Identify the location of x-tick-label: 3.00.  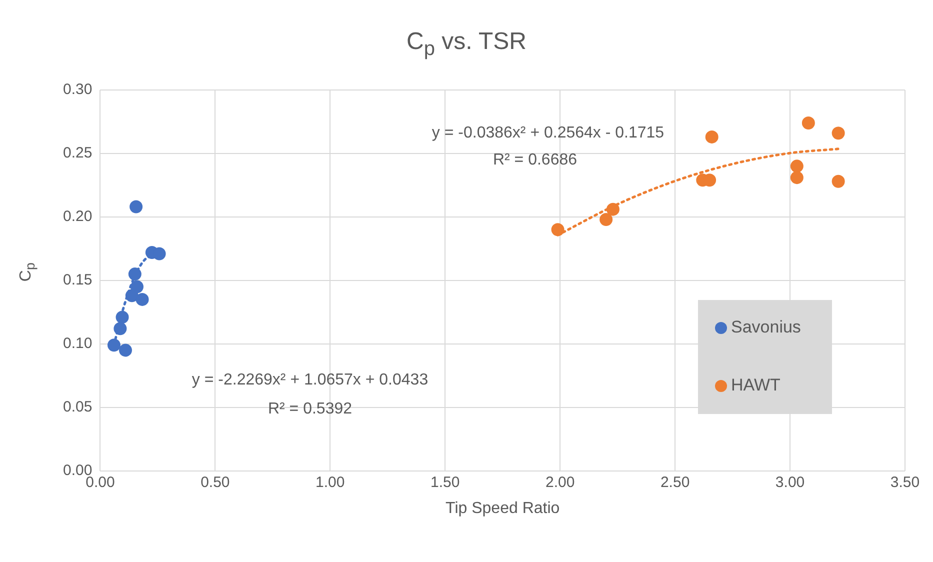
(790, 482).